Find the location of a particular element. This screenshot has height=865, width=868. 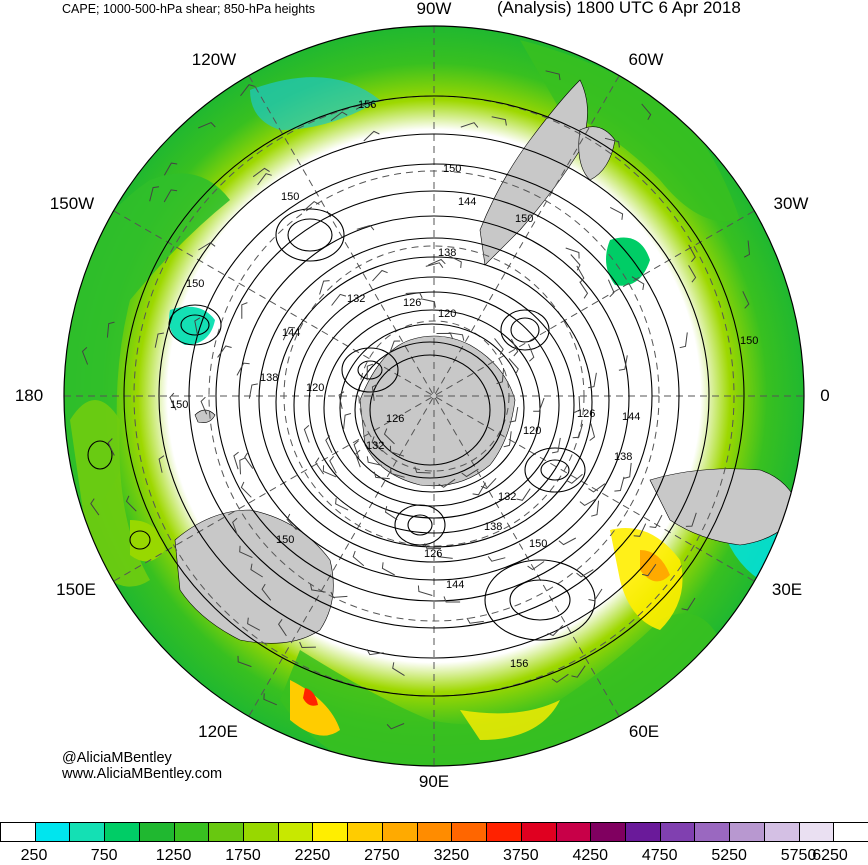

lon-label: 30E is located at coordinates (787, 589).